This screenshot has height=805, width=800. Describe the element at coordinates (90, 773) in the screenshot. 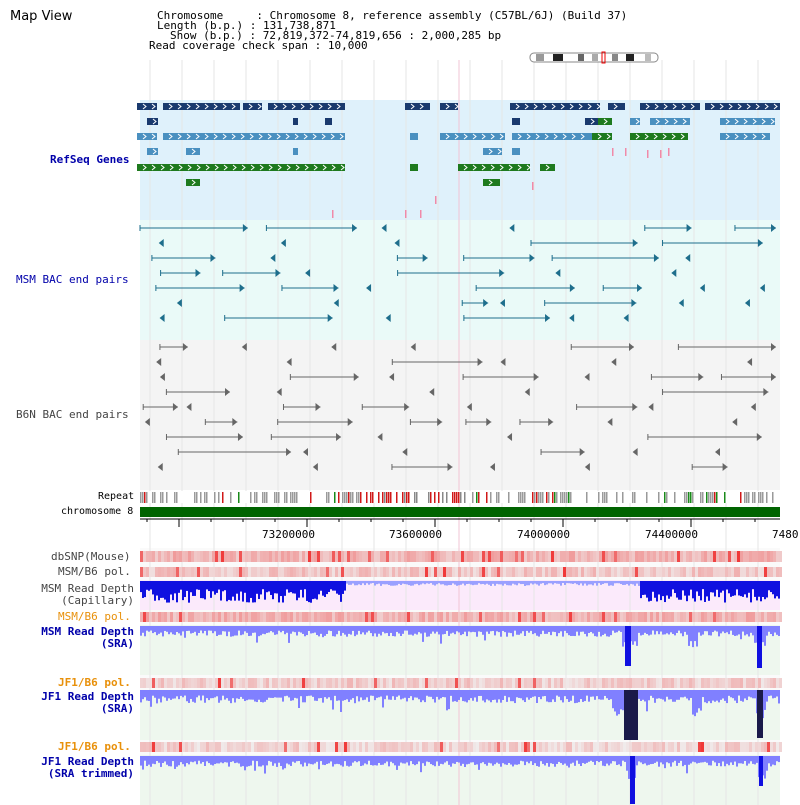

I see `track-label-line: (SRA trimmed)` at that location.